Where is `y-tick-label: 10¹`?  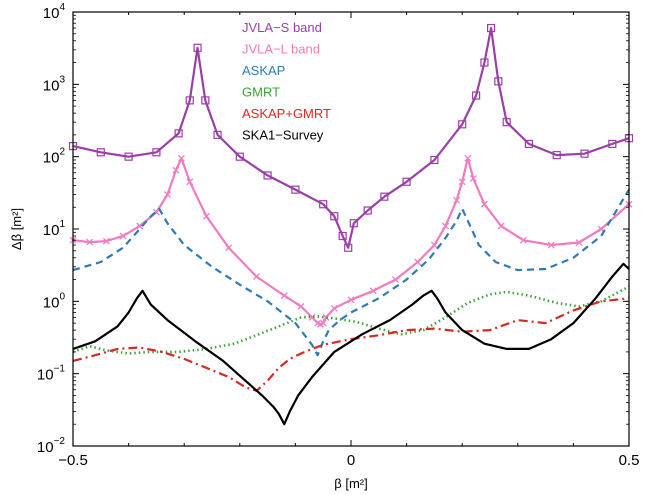 y-tick-label: 10¹ is located at coordinates (54, 229).